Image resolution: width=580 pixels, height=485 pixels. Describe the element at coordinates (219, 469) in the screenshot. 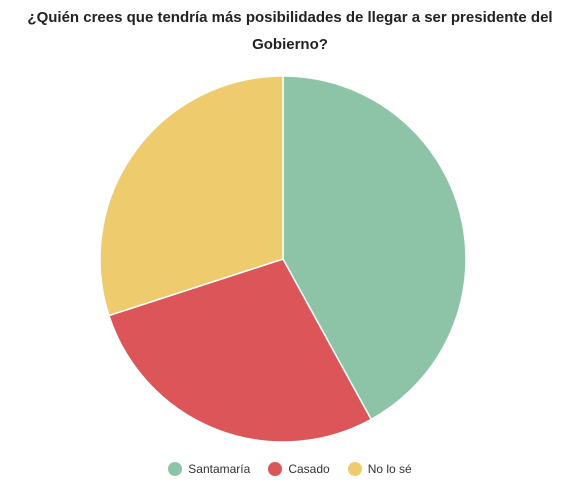

I see `legend-label-santamaria: Santamaría` at that location.